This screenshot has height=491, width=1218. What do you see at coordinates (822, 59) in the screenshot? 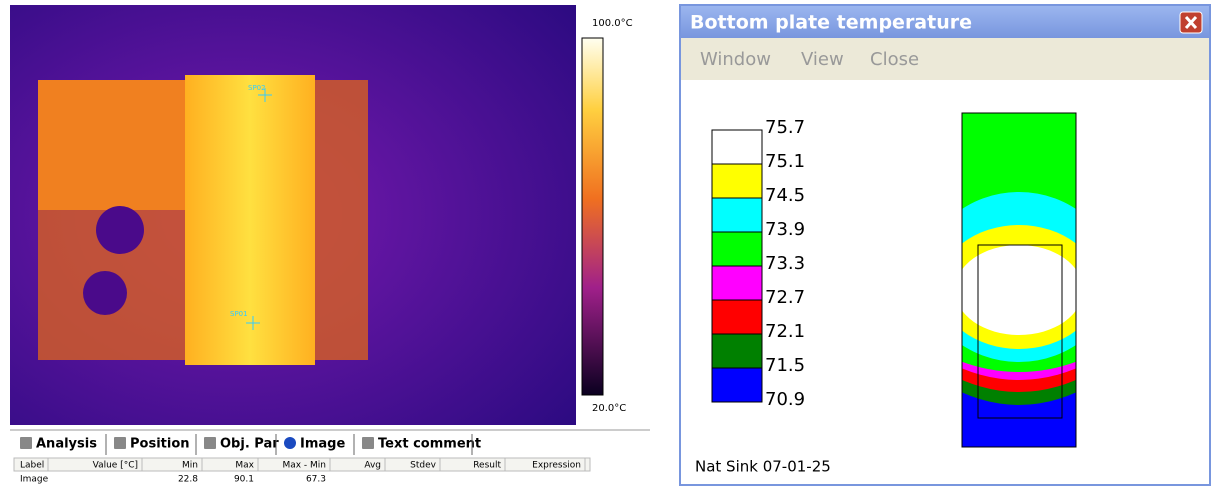
I see `menu-item: View` at bounding box center [822, 59].